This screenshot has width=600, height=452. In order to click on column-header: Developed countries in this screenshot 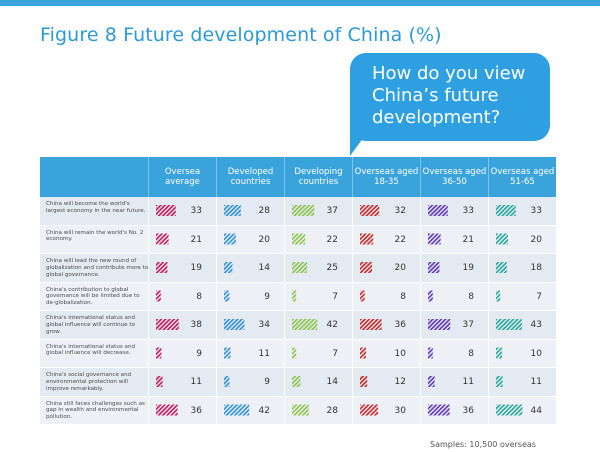, I will do `click(250, 177)`.